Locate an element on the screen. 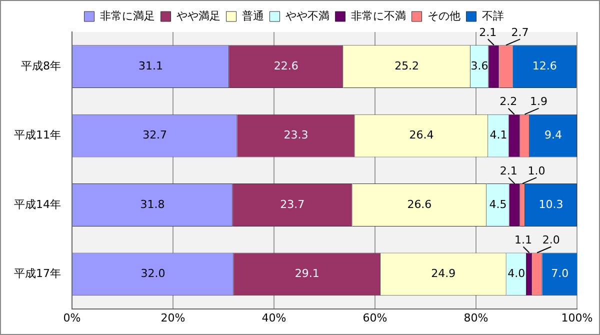 This screenshot has width=600, height=335. legend-label: その他 is located at coordinates (443, 15).